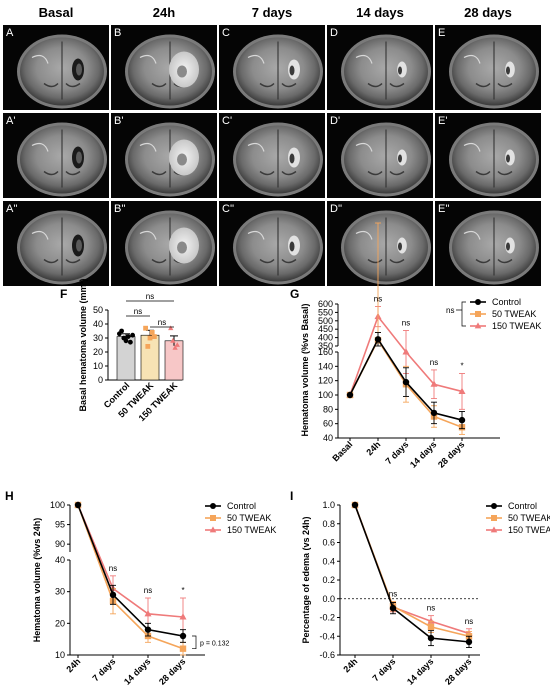 This screenshot has width=550, height=694. Describe the element at coordinates (384, 669) in the screenshot. I see `x-tick-label: 7 days` at that location.